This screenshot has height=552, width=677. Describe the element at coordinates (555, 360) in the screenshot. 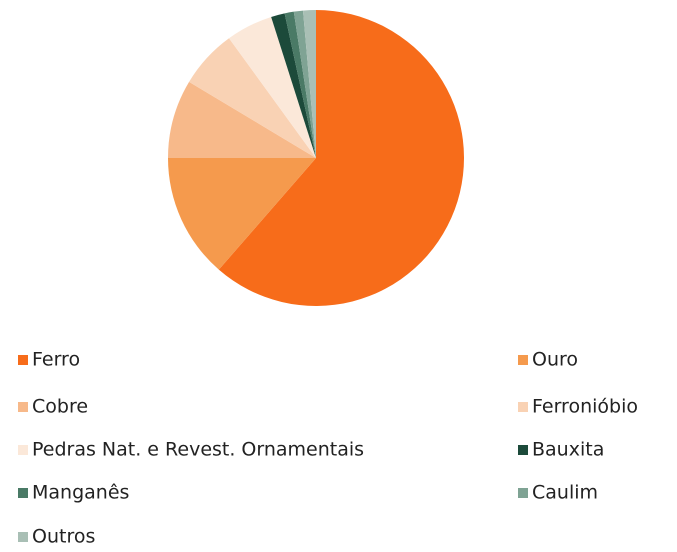

I see `legend-label: Ouro` at that location.